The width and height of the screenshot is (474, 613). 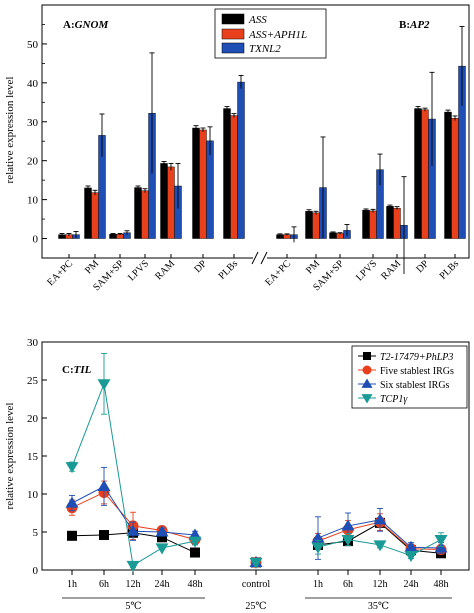 I want to click on group-label: 35℃, so click(x=378, y=606).